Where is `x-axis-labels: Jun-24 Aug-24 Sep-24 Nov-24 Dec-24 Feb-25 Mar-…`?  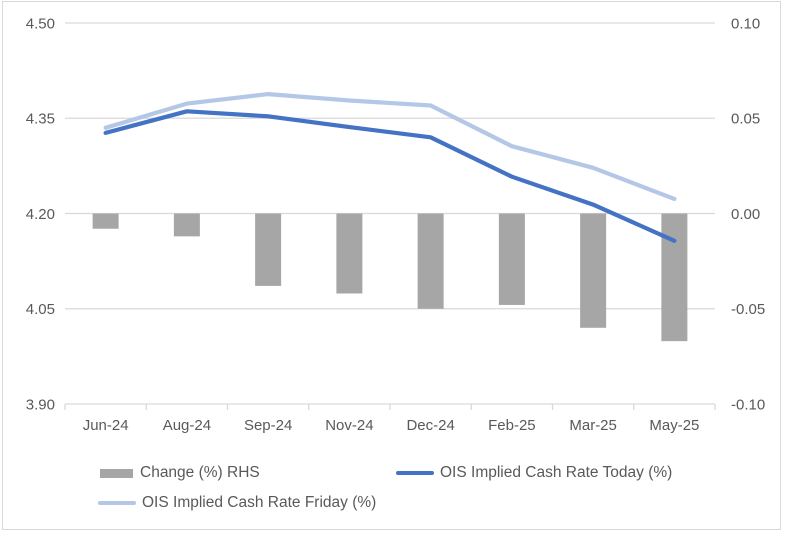
x-axis-labels: Jun-24 Aug-24 Sep-24 Nov-24 Dec-24 Feb-25 Mar-… is located at coordinates (391, 425).